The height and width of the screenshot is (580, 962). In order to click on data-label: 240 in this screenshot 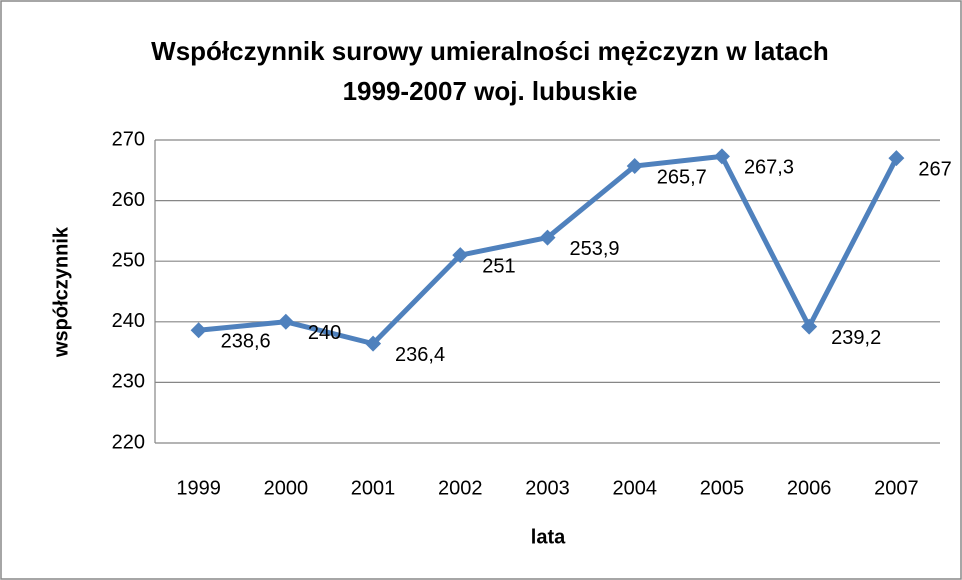, I will do `click(324, 333)`.